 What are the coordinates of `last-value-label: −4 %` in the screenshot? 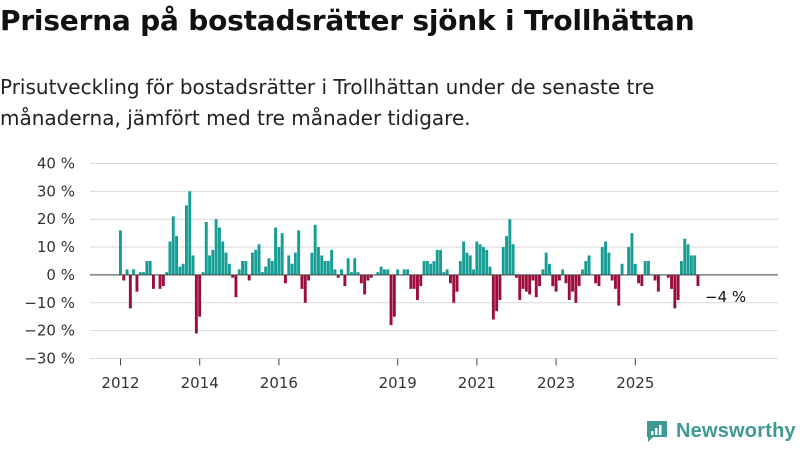 It's located at (725, 297).